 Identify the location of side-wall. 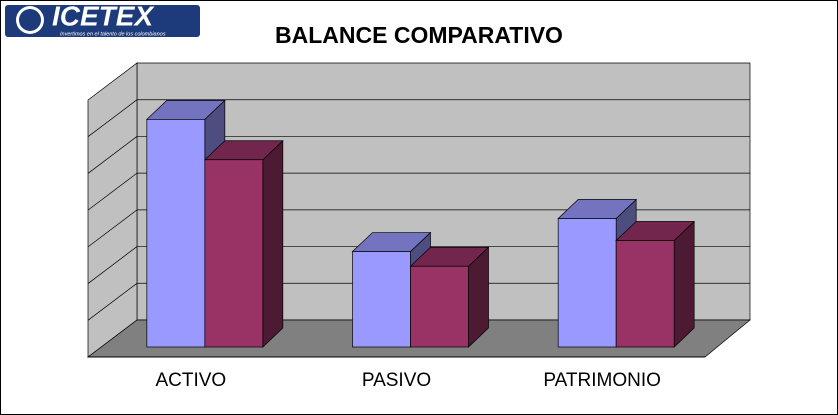
(112, 210).